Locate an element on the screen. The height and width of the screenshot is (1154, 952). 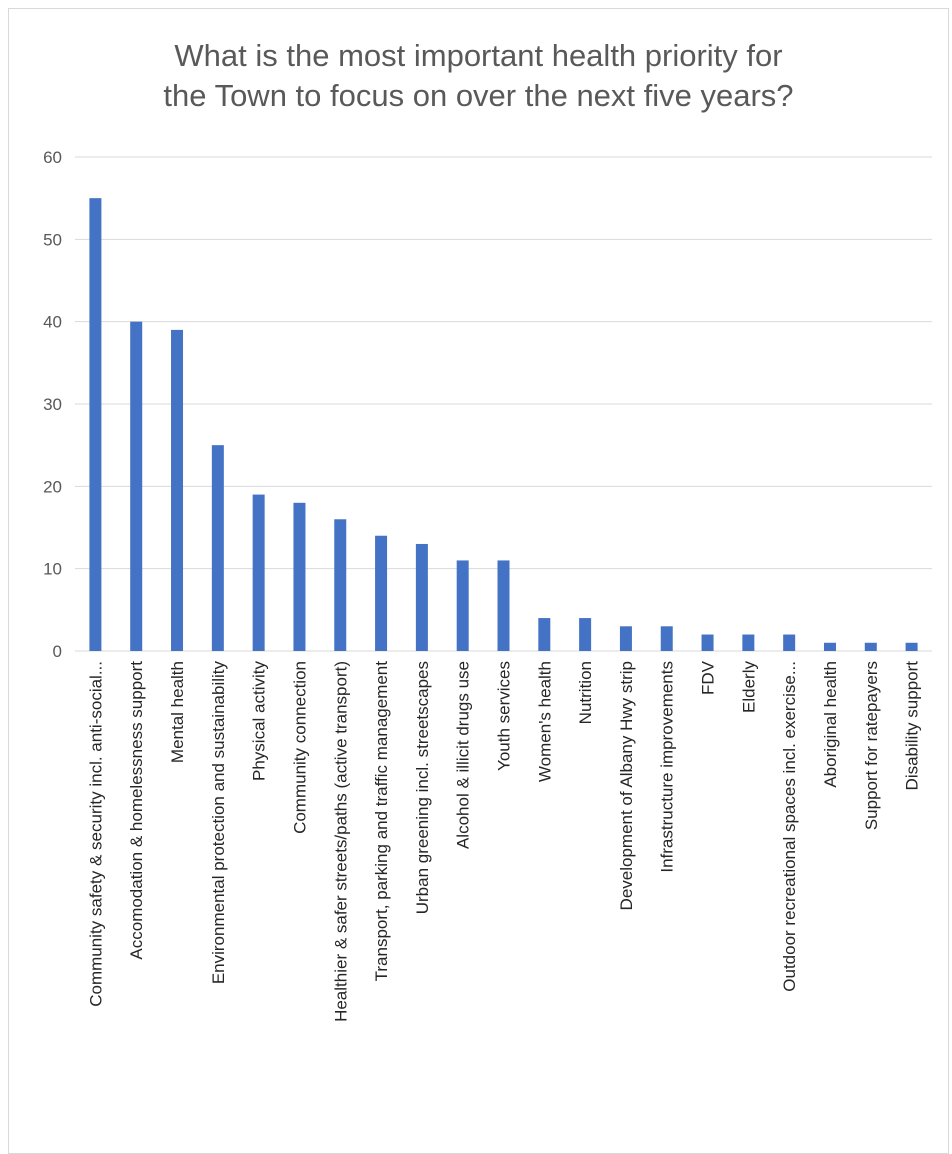
y-tick-label: 0 is located at coordinates (57, 651).